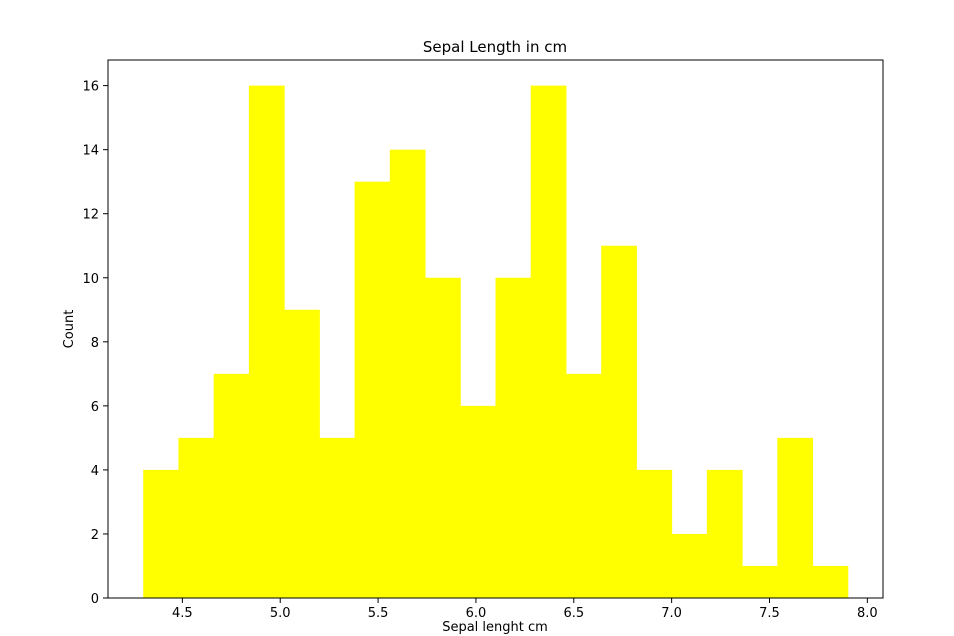 Image resolution: width=954 pixels, height=636 pixels. I want to click on x-axis-ticks: 4.5 5.0 5.5 6.0 6.5 7.0 7.5 8.0, so click(525, 609).